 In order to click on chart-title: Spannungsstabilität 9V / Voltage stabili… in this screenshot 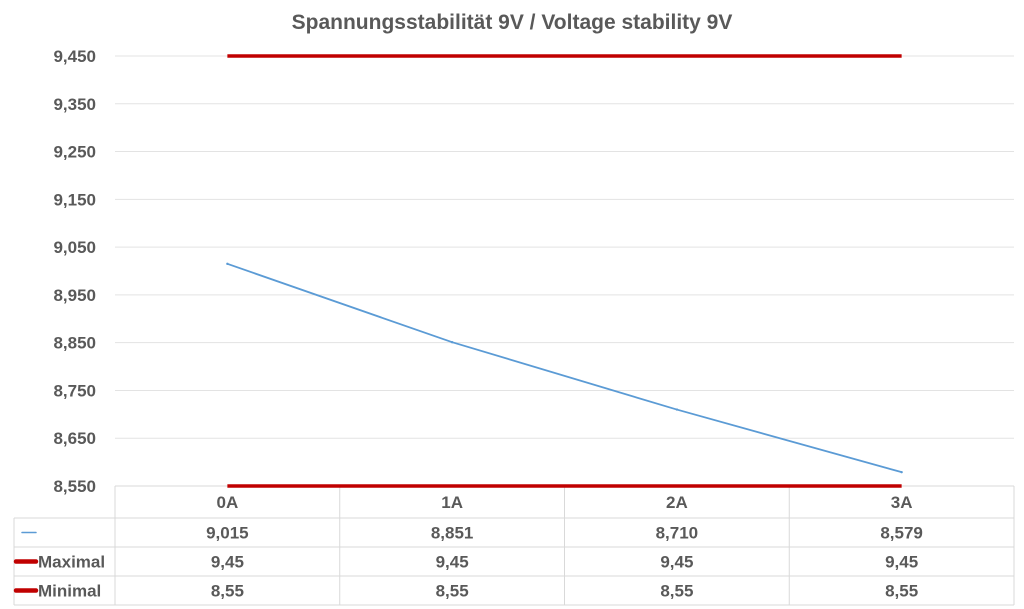, I will do `click(512, 22)`.